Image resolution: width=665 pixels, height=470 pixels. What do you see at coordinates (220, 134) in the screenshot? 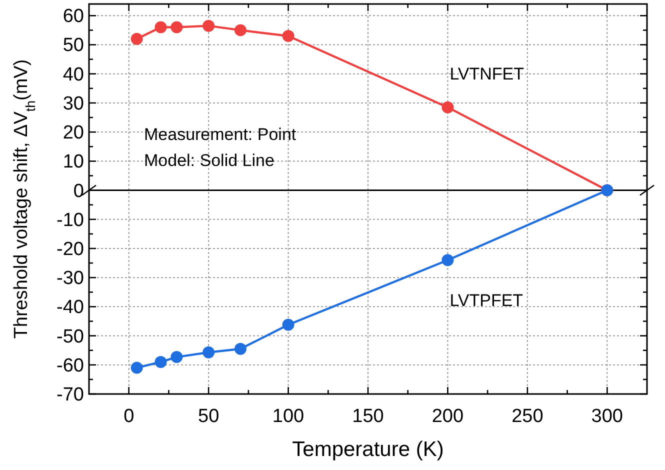
I see `annotation: Measurement: Point` at bounding box center [220, 134].